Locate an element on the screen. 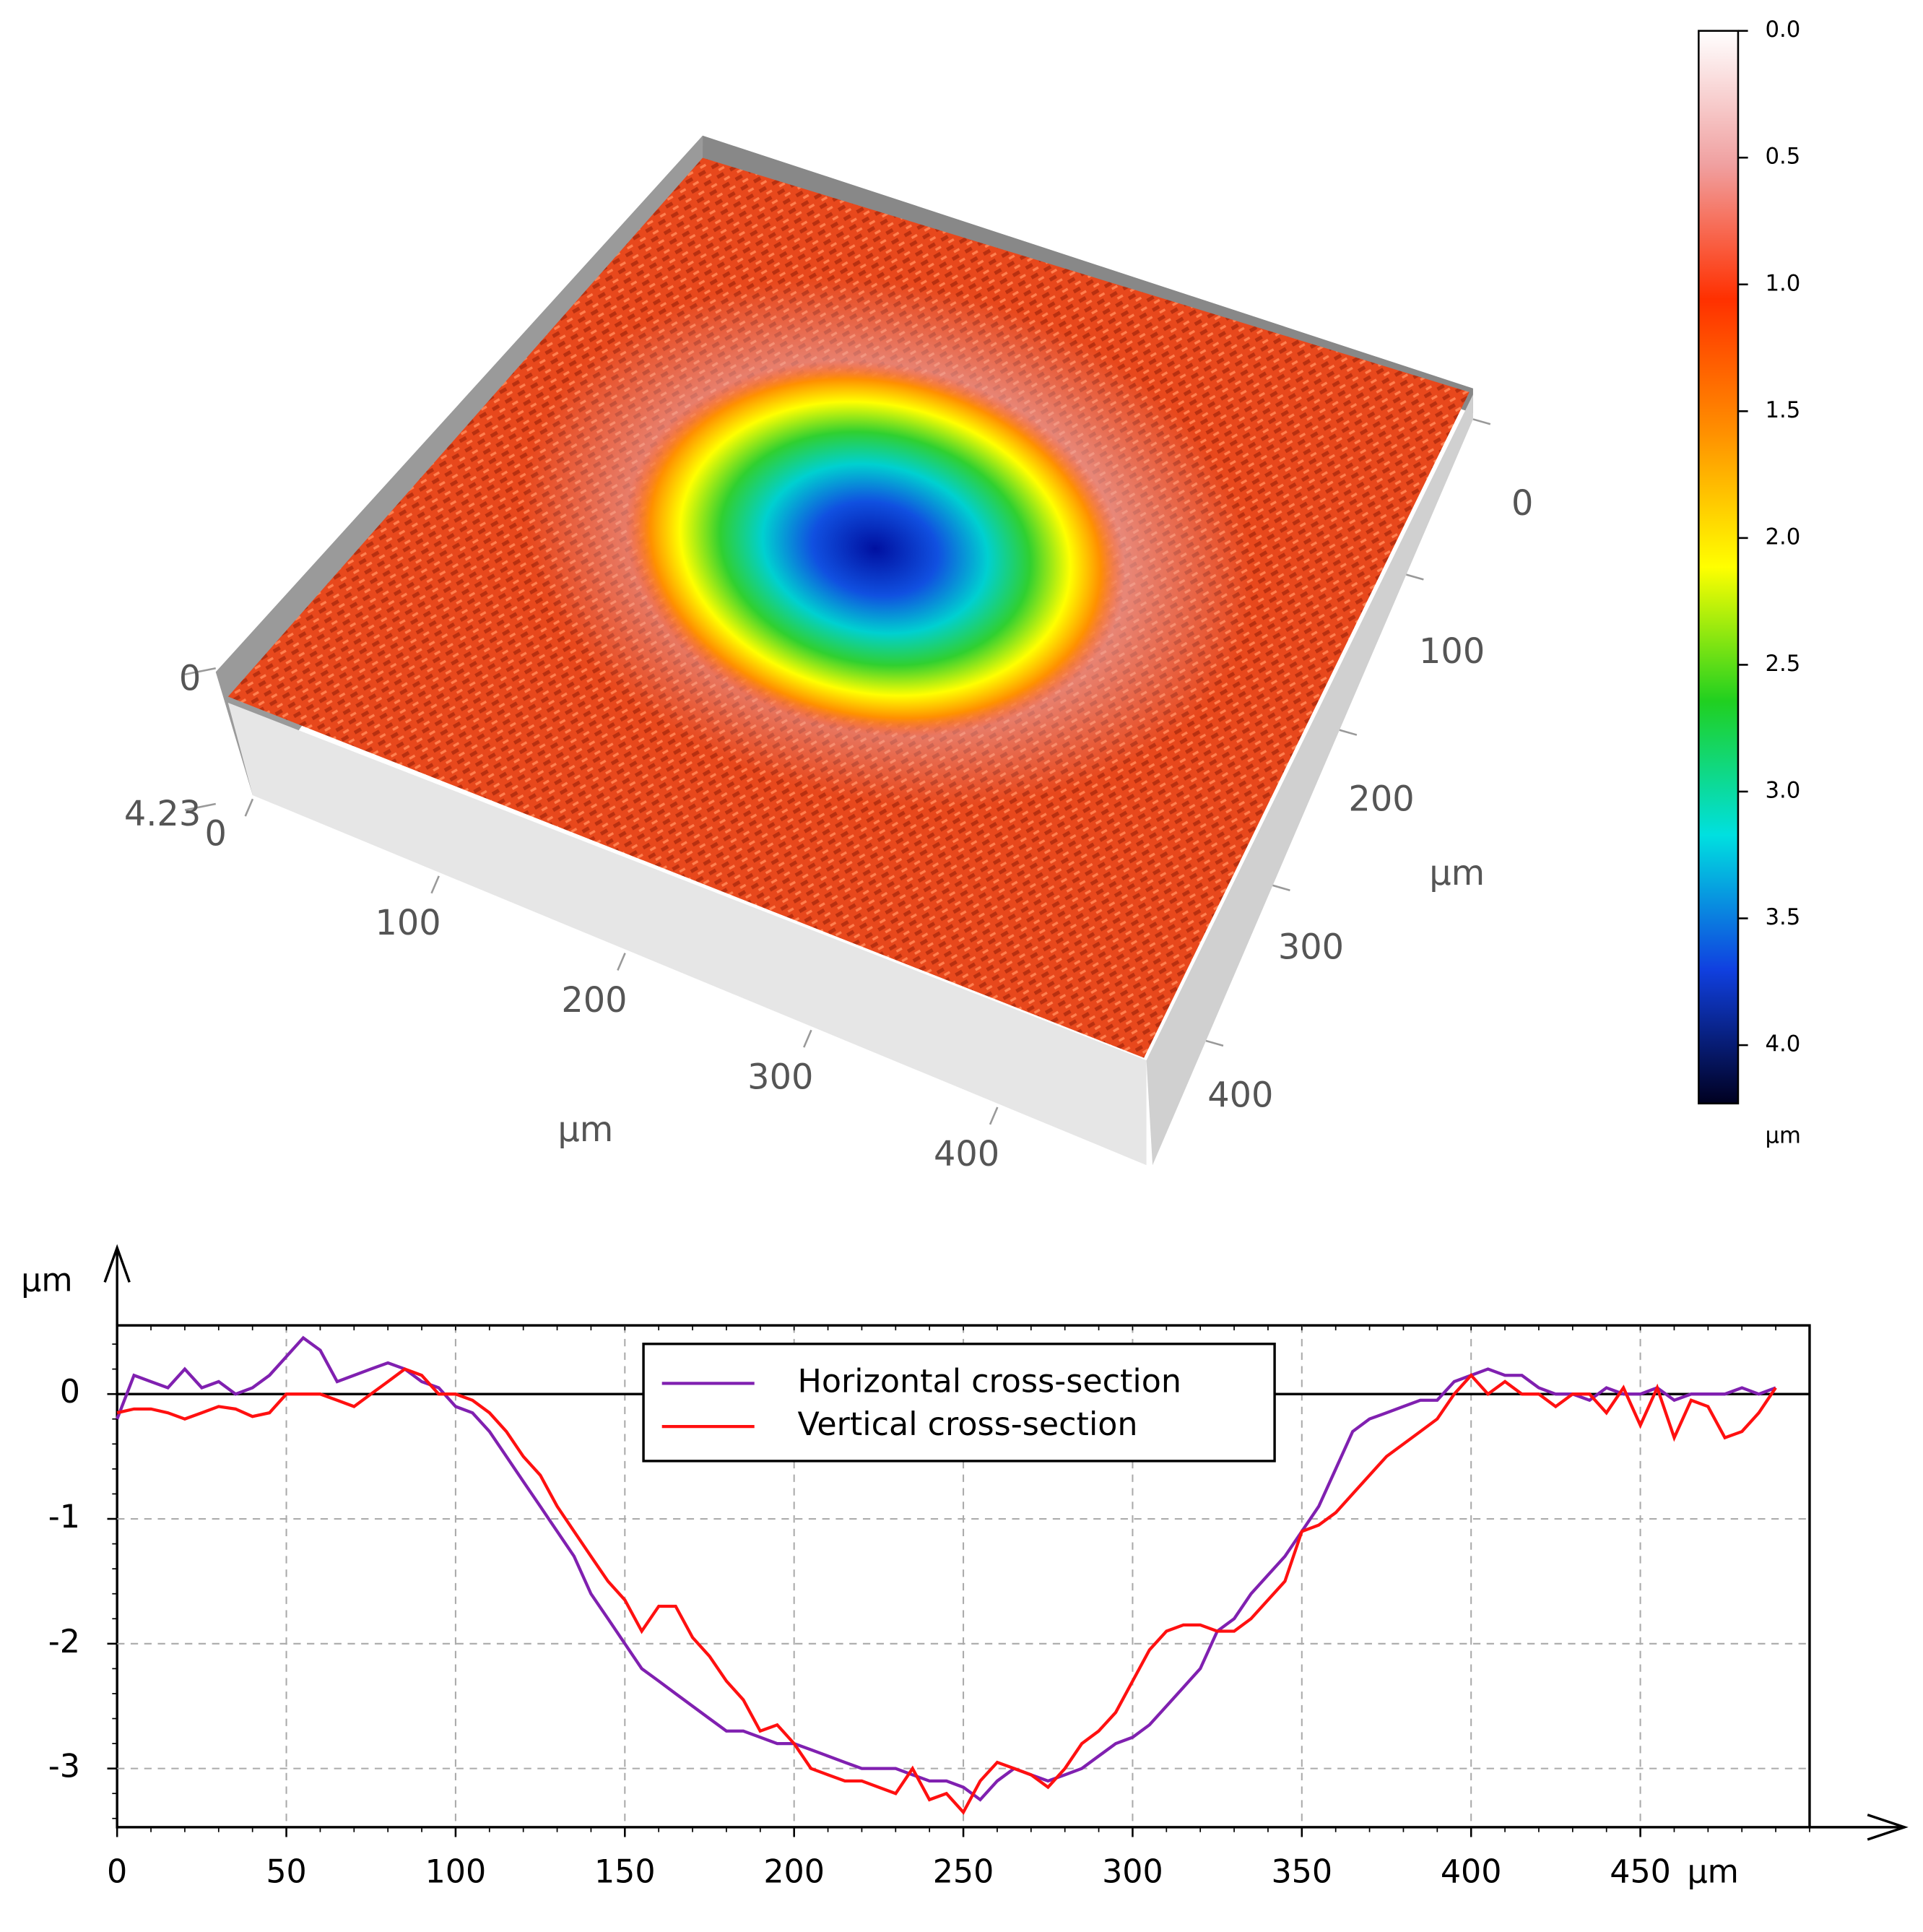 This screenshot has height=1932, width=1923. y-tick-label: 300 is located at coordinates (1311, 948).